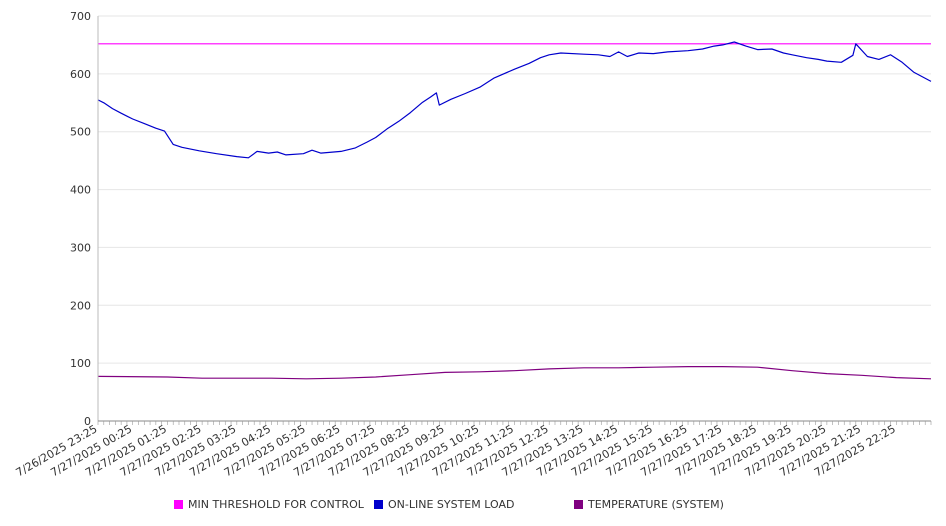 This screenshot has height=526, width=946. What do you see at coordinates (276, 504) in the screenshot?
I see `legend-label: MIN THRESHOLD FOR CONTROL` at bounding box center [276, 504].